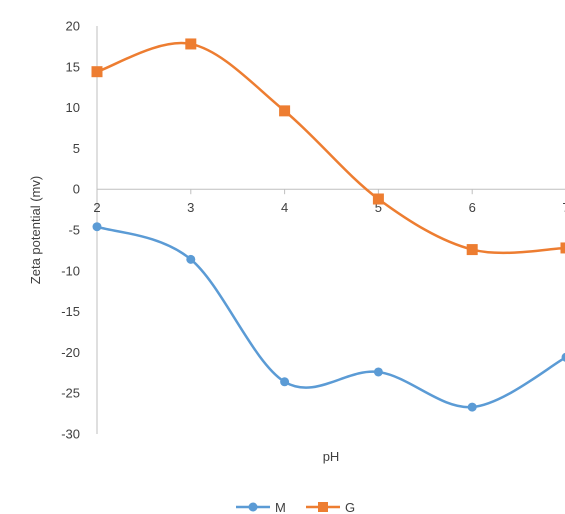 The image size is (565, 514). I want to click on x-tick-label: 6, so click(472, 207).